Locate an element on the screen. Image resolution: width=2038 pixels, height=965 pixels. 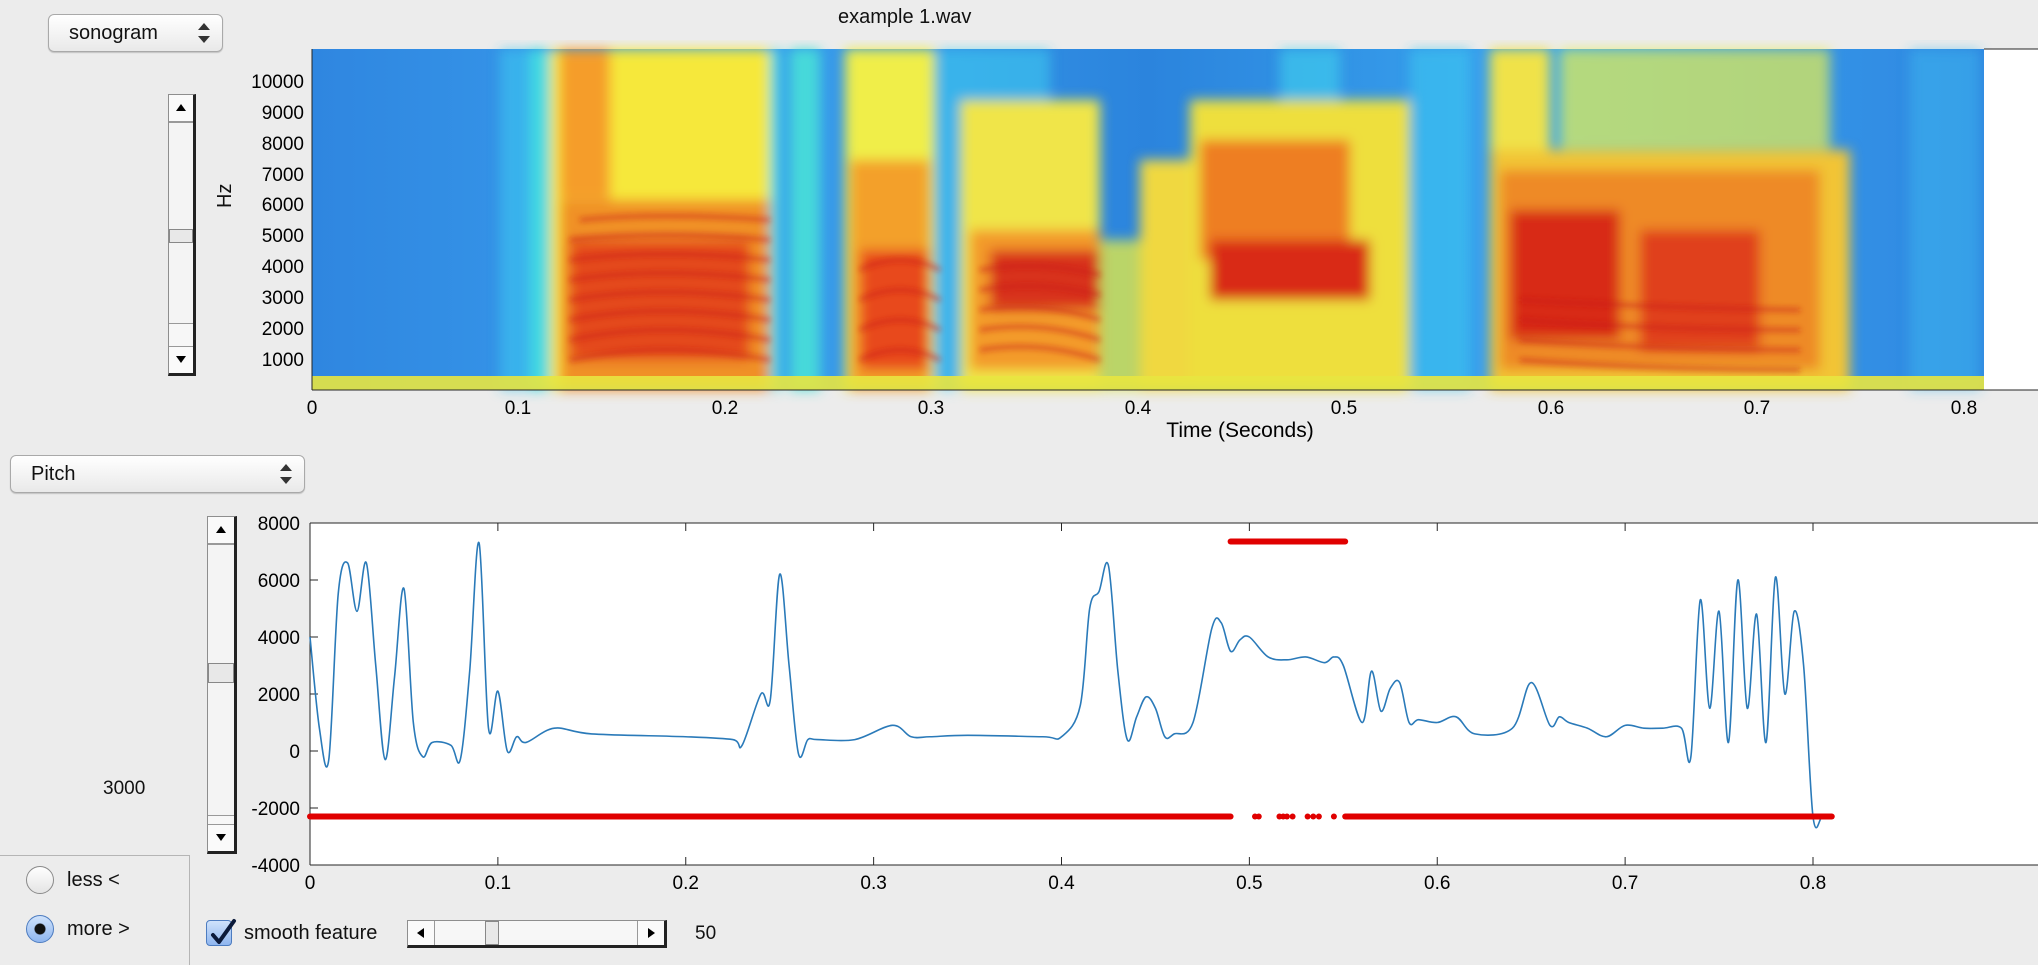
y-tick: 3000 is located at coordinates (283, 298).